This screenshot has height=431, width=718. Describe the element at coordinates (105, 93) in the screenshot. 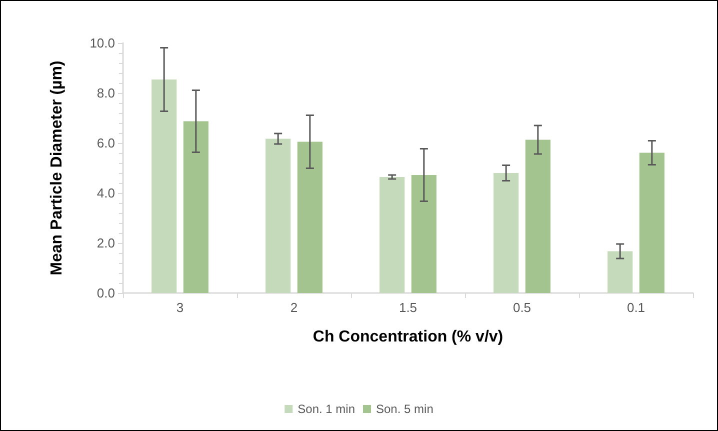

I see `y-tick-label: 8.0` at that location.